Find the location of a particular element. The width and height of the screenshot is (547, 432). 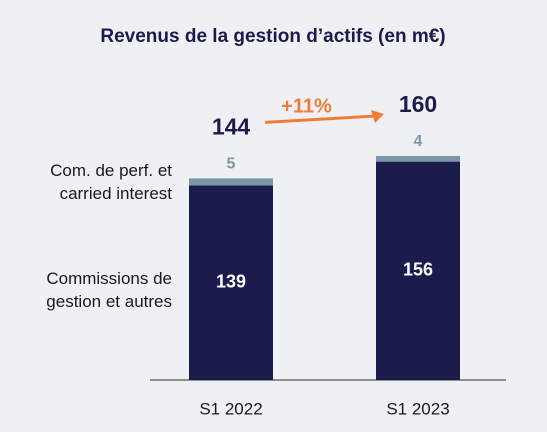

arrow-head is located at coordinates (377, 116).